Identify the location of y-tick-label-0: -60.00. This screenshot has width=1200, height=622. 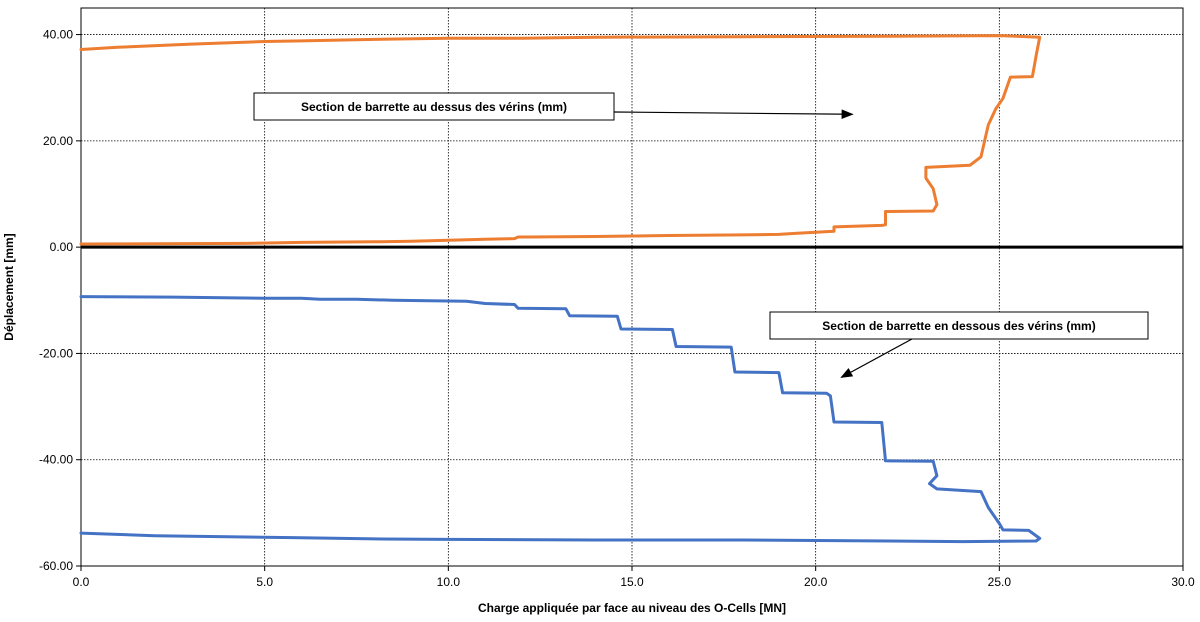
(56, 566).